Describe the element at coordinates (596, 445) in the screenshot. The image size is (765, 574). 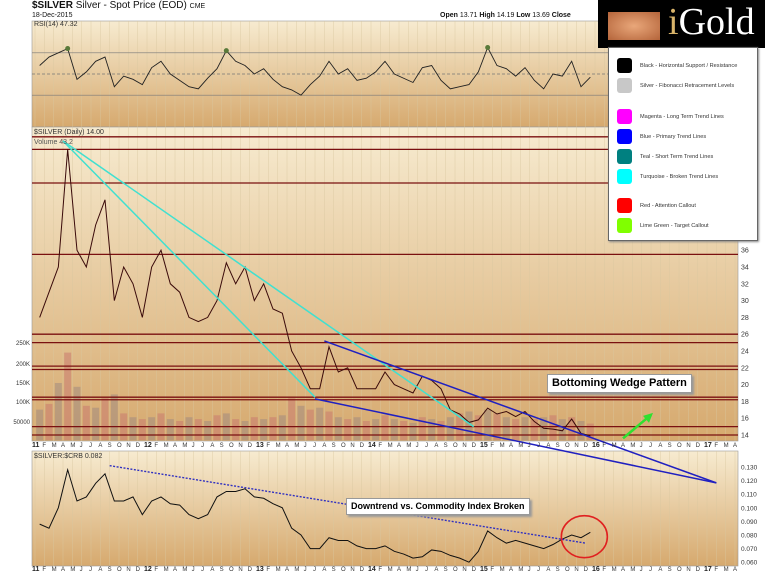
I see `year-label: 16` at that location.